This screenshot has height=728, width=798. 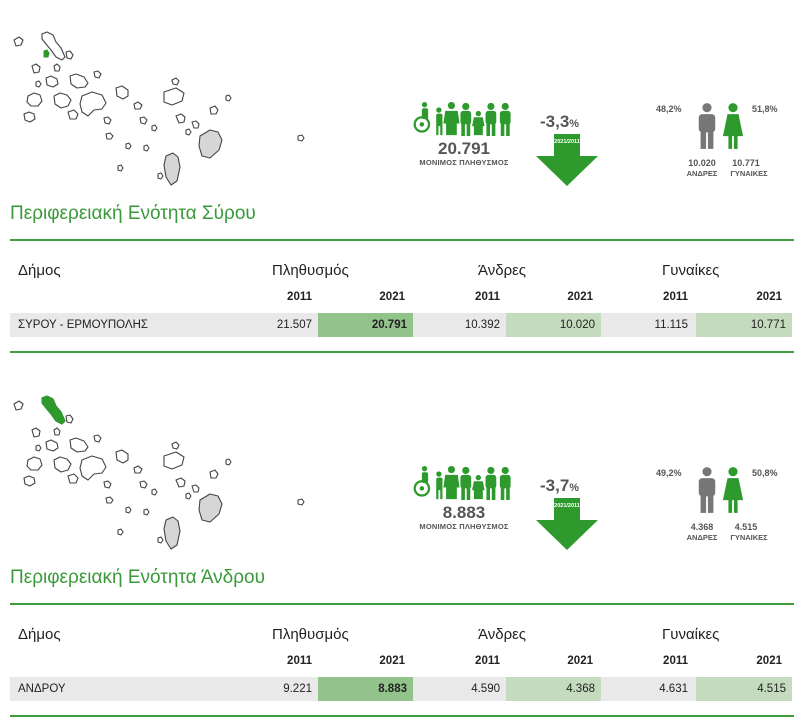 I want to click on male-count: 4.368, so click(x=702, y=527).